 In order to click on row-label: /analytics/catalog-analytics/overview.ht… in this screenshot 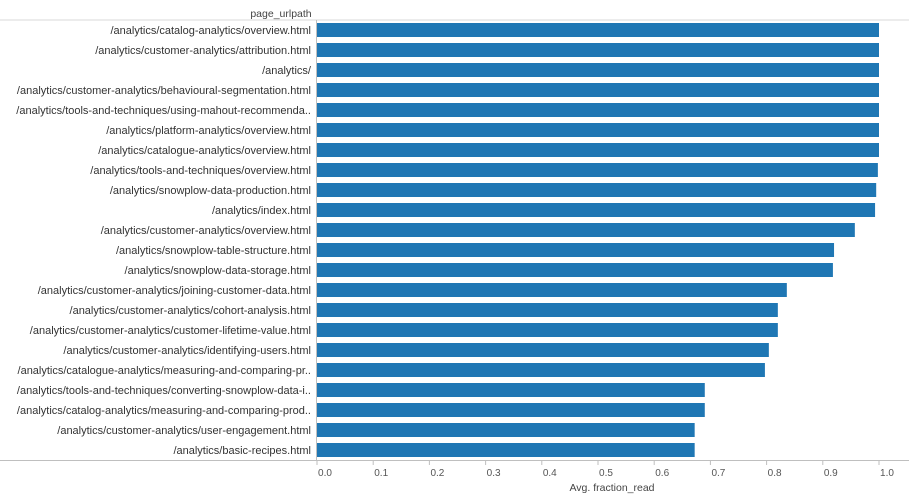, I will do `click(210, 31)`.